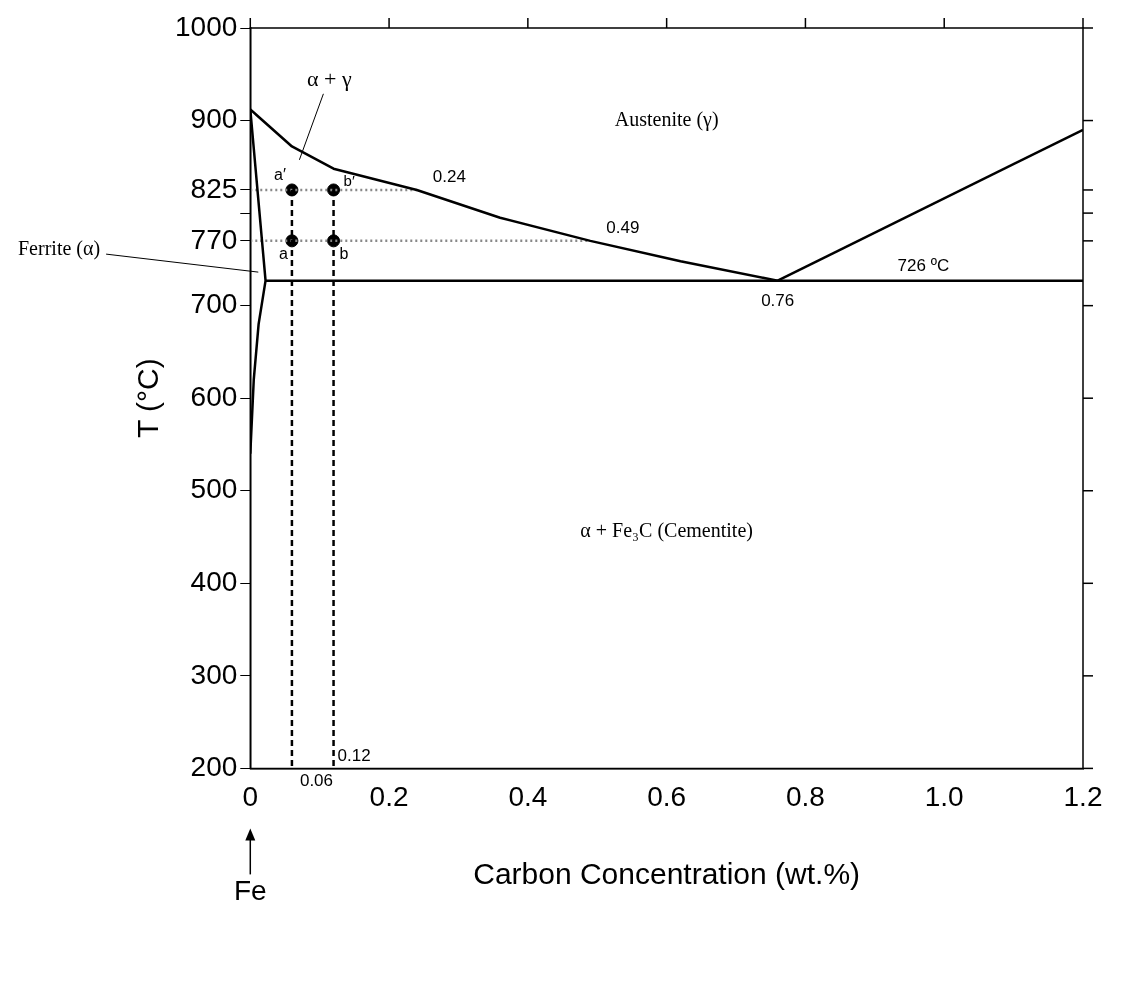 Image resolution: width=1126 pixels, height=989 pixels. Describe the element at coordinates (1083, 796) in the screenshot. I see `x-tick-label: 1.2` at that location.